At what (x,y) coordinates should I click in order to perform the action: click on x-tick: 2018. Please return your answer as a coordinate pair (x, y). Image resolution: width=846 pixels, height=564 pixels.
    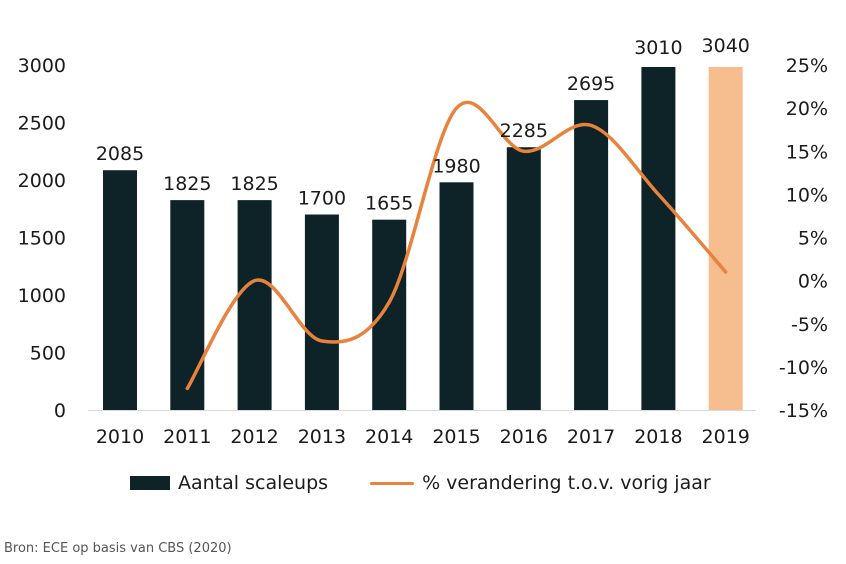
    Looking at the image, I should click on (658, 437).